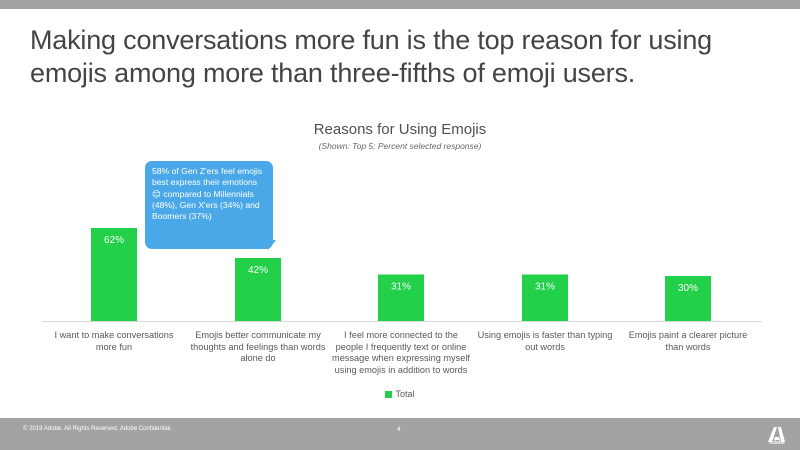  I want to click on chart-legend: Total, so click(400, 394).